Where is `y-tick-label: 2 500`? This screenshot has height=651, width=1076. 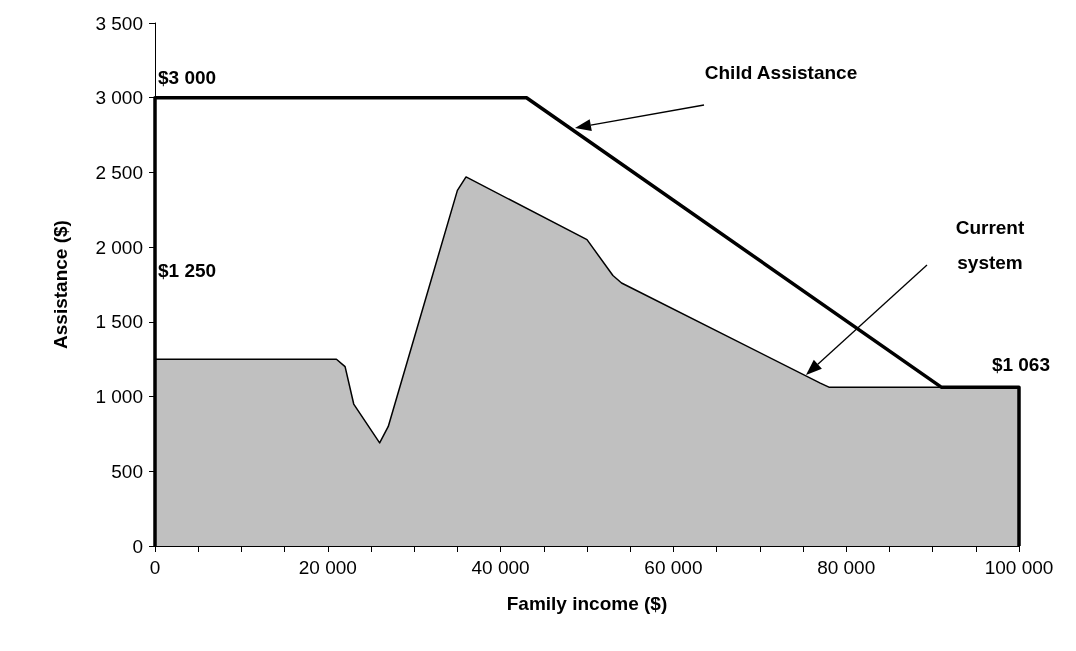 y-tick-label: 2 500 is located at coordinates (119, 172).